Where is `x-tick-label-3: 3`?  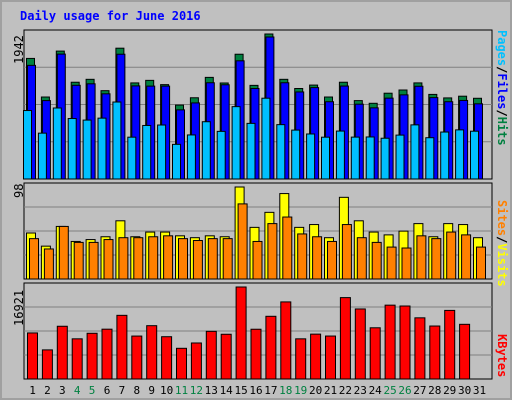
x-tick-label-3: 3 is located at coordinates (62, 390).